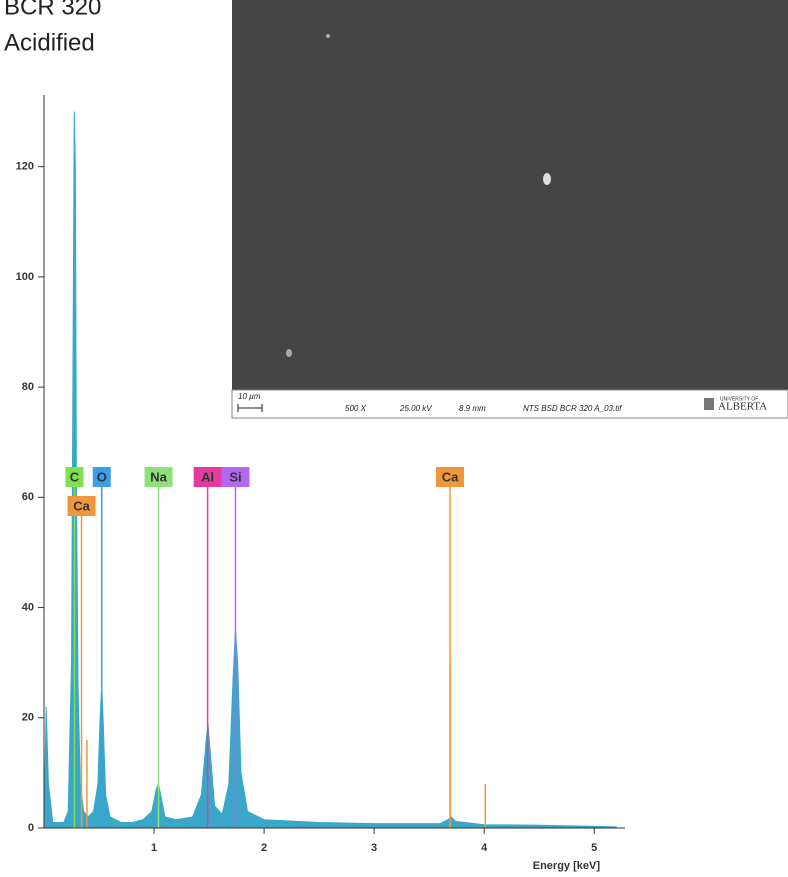 The width and height of the screenshot is (788, 877). What do you see at coordinates (154, 848) in the screenshot?
I see `x-tick-label: 1` at bounding box center [154, 848].